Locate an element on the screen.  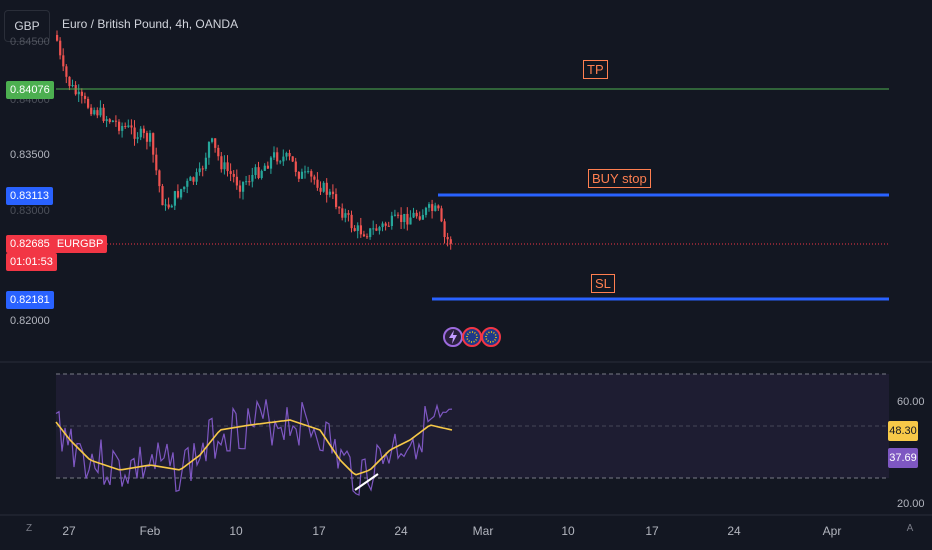
time-axis-label: Mar is located at coordinates (483, 531).